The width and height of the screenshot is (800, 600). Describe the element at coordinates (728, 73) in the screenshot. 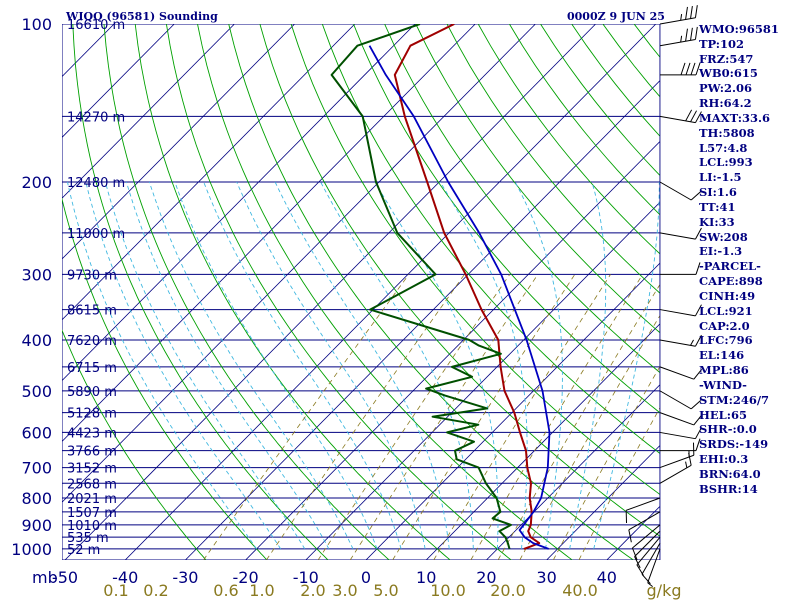

I see `index-row: WB0:615` at that location.